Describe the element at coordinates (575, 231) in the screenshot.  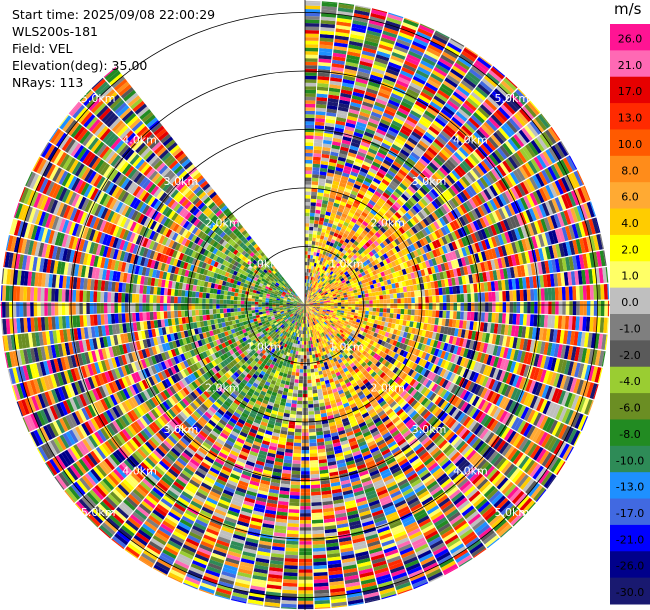
I see `gate-2080` at that location.